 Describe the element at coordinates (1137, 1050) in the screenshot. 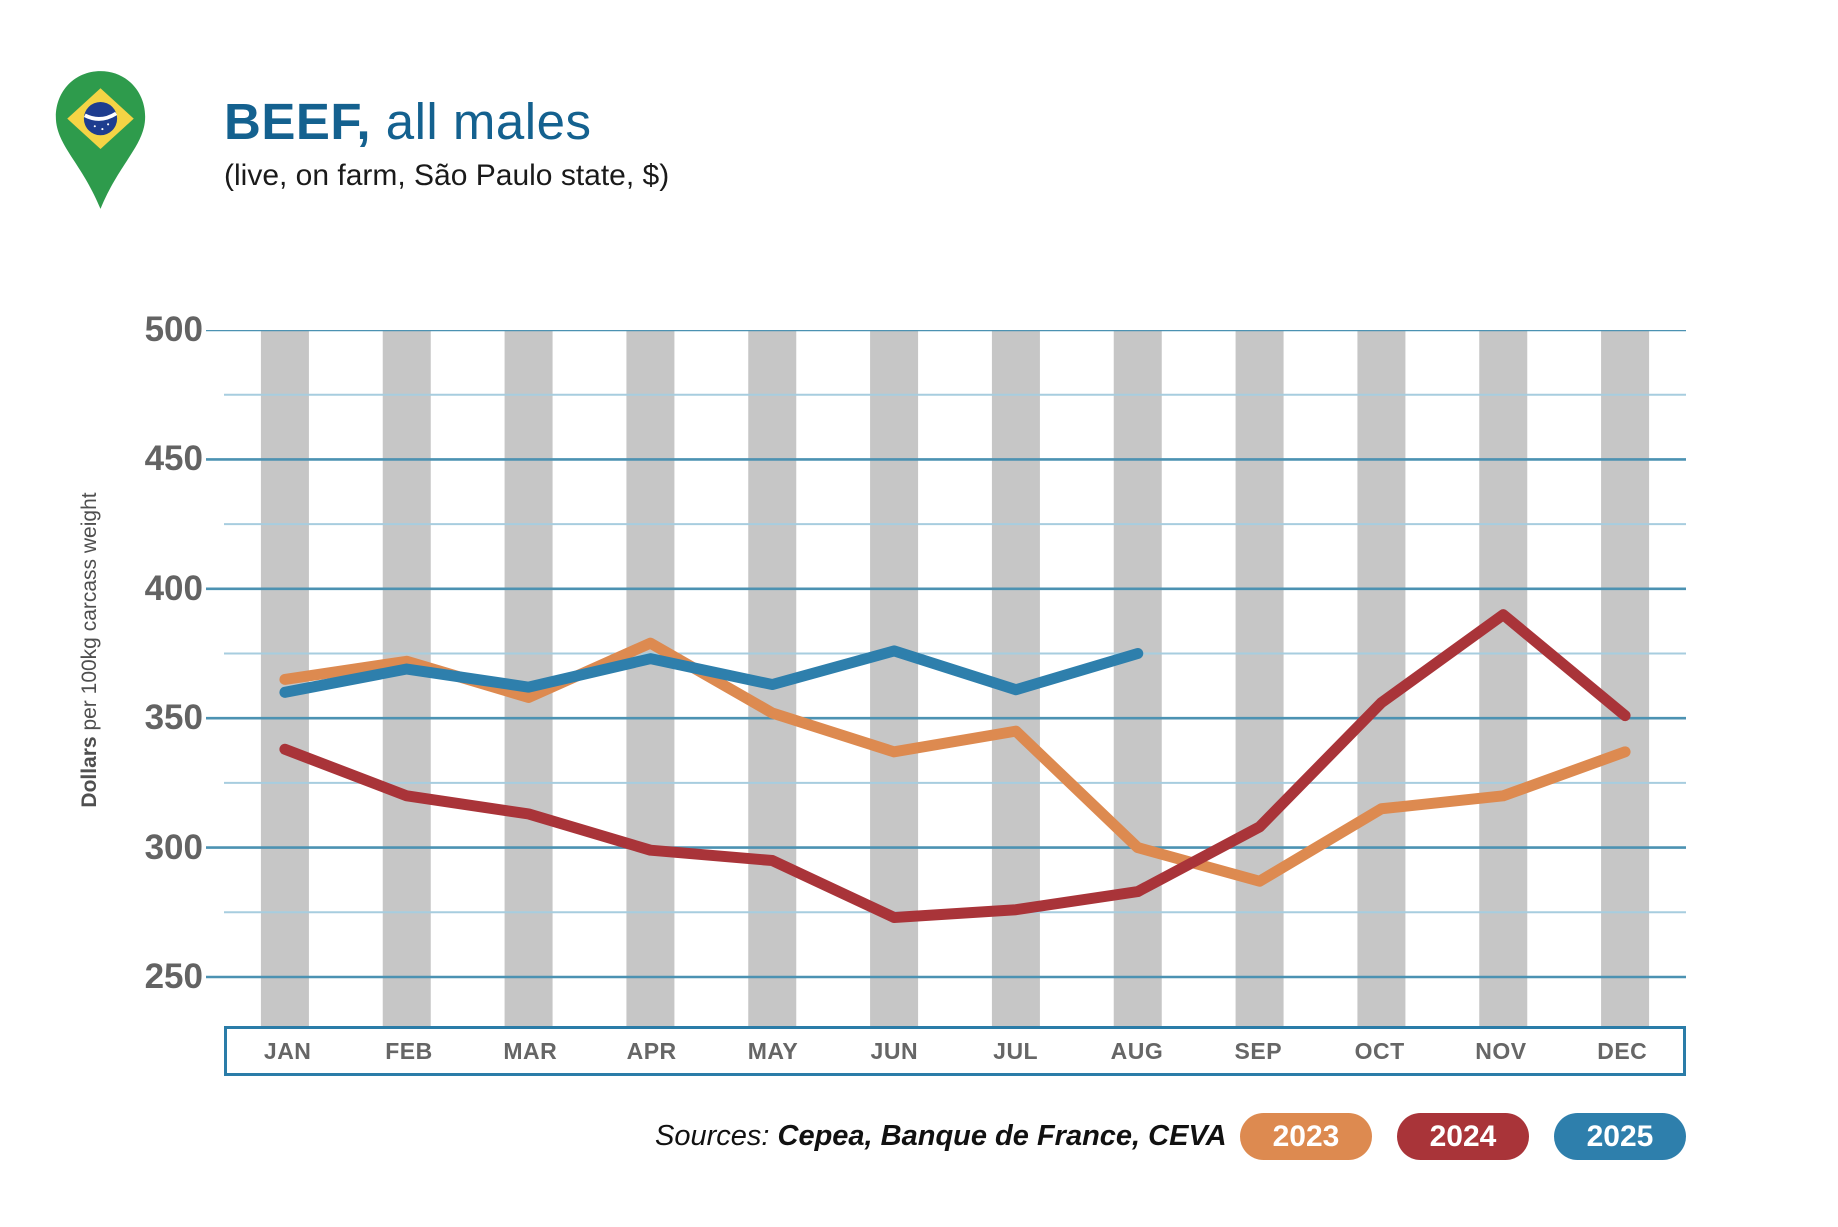

I see `x-tick-label-aug: AUG` at that location.